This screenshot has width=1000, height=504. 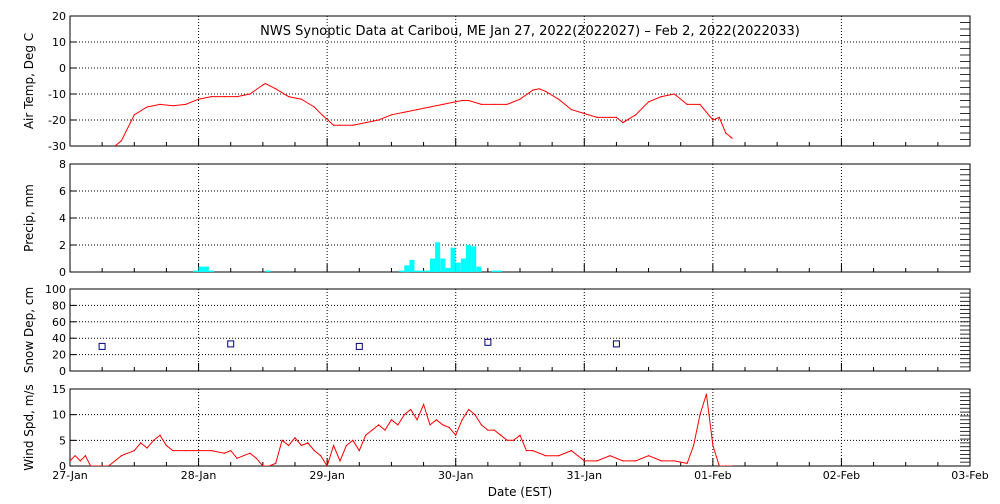 What do you see at coordinates (62, 218) in the screenshot?
I see `y-tick-label: 4` at bounding box center [62, 218].